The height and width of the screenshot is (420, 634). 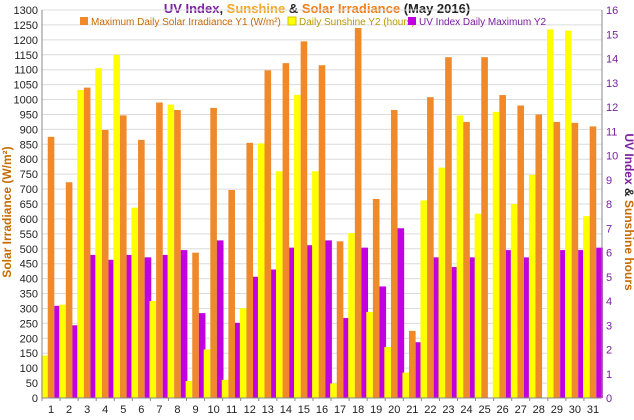 I want to click on left-tick-label: 1200, so click(x=26, y=41).